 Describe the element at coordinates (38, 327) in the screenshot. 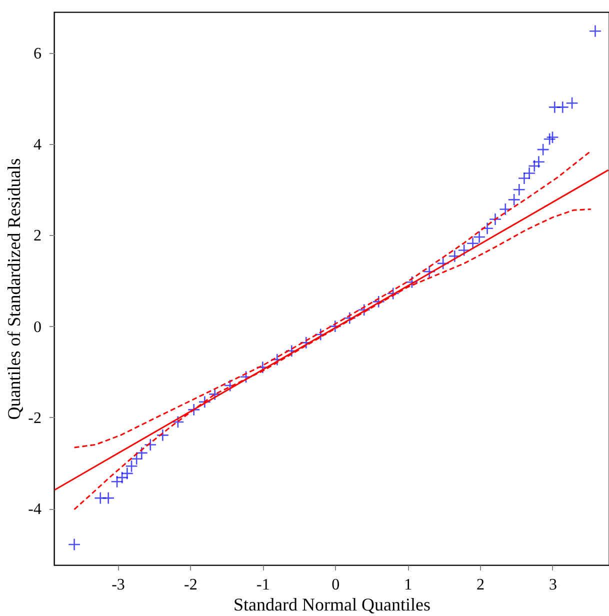

I see `y-tick-label: 0` at that location.